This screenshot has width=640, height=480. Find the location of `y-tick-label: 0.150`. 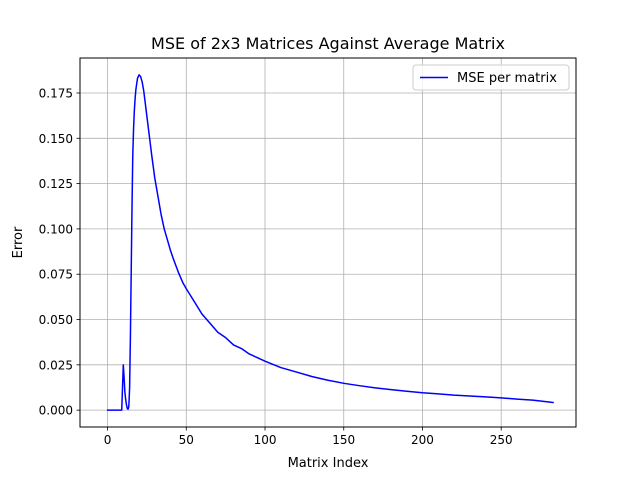

y-tick-label: 0.150 is located at coordinates (56, 139).